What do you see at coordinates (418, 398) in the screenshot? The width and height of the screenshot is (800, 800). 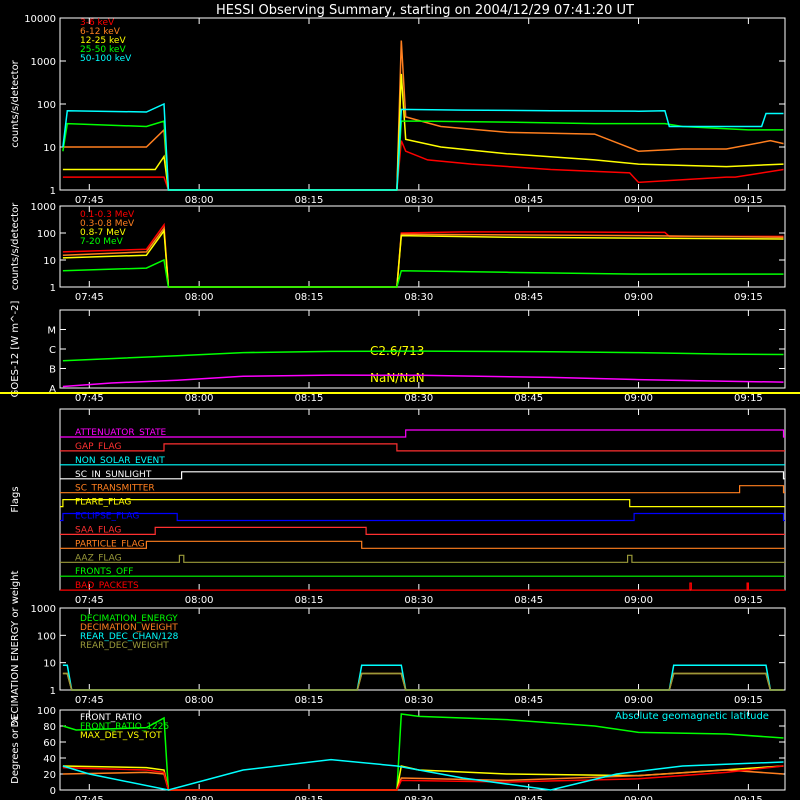 I see `goes-xtick-label: 08:30` at bounding box center [418, 398].